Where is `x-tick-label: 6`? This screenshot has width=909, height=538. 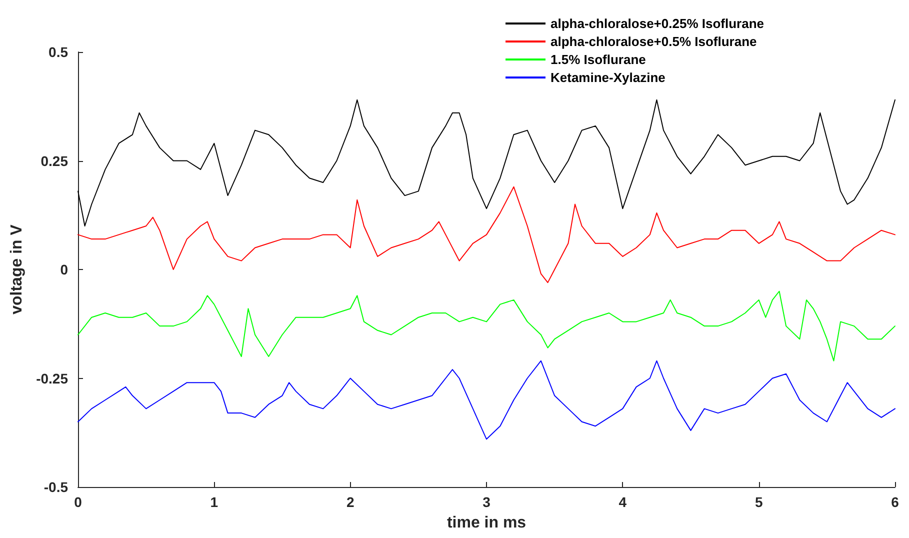 x-tick-label: 6 is located at coordinates (895, 502).